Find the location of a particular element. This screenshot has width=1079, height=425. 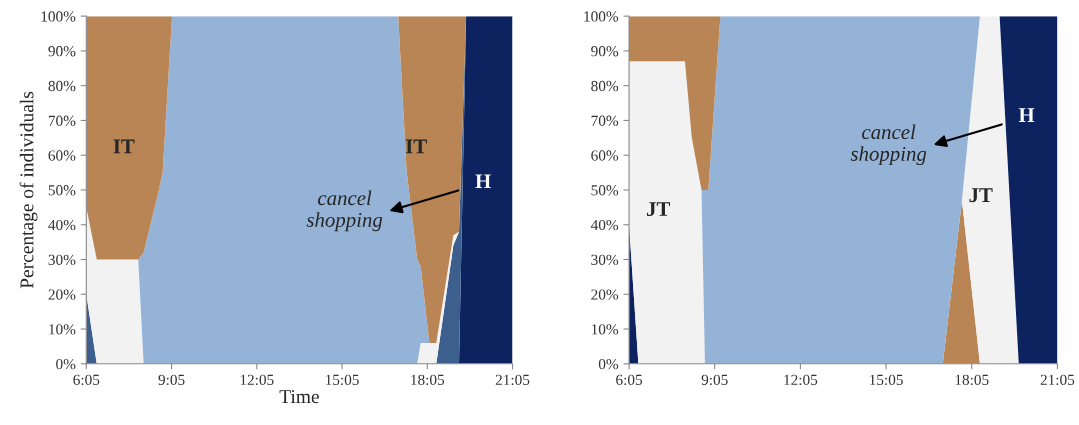

x-axis-title: Time is located at coordinates (299, 397).